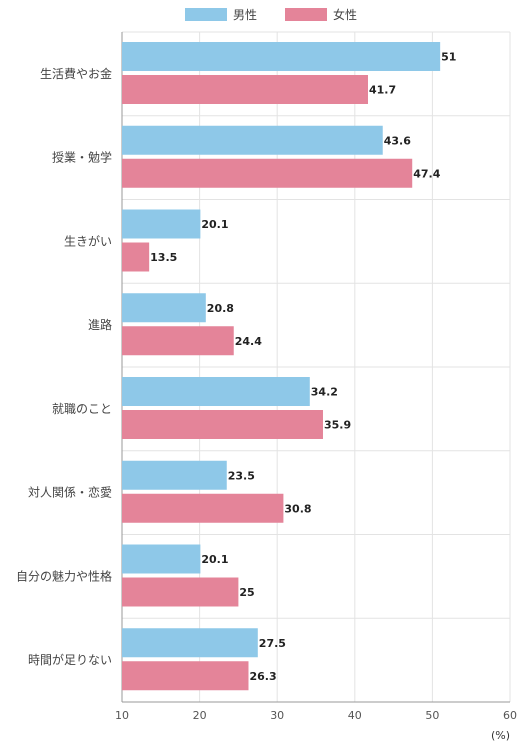 The image size is (530, 753). Describe the element at coordinates (214, 559) in the screenshot. I see `value-label-male-6: 20.1` at that location.